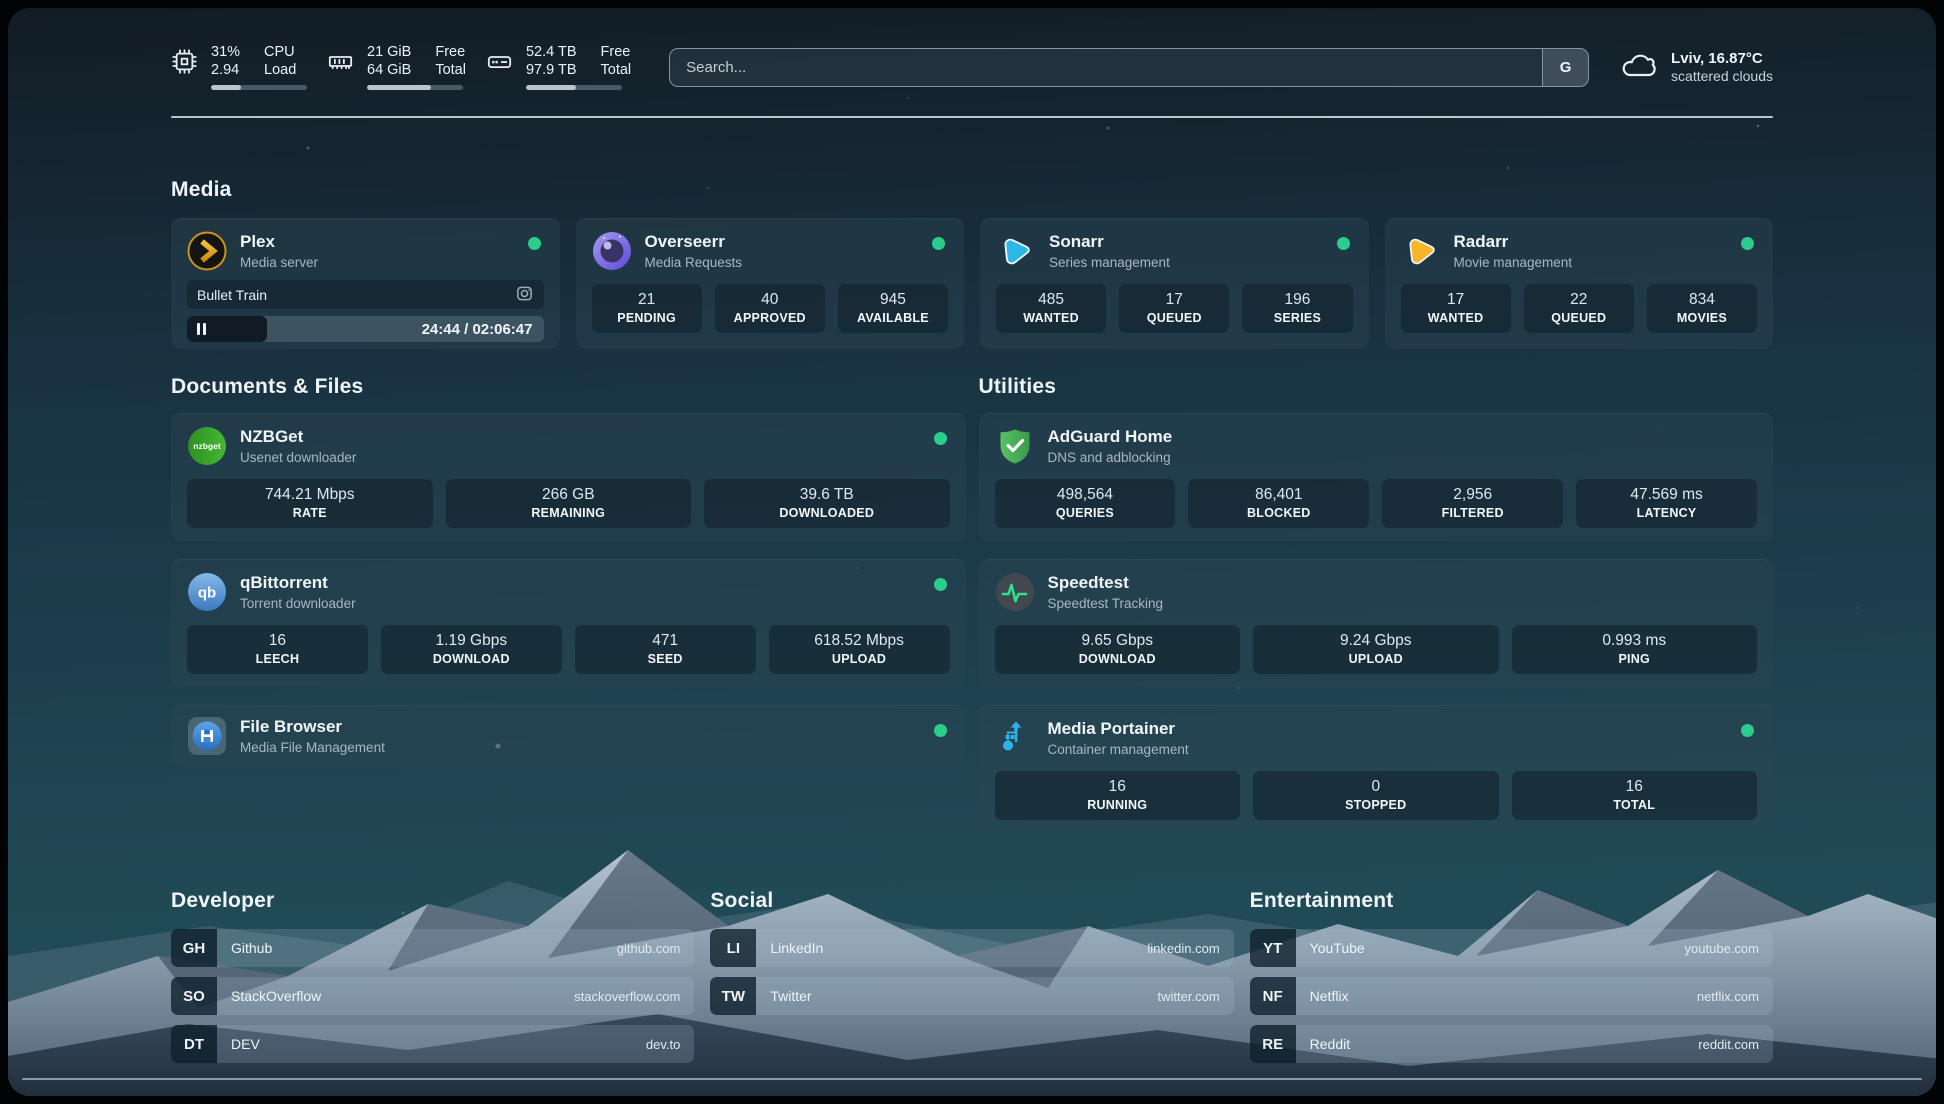 This screenshot has width=1944, height=1104. What do you see at coordinates (1376, 649) in the screenshot?
I see `stat-tile: 9.24 Gbps UPLOAD` at bounding box center [1376, 649].